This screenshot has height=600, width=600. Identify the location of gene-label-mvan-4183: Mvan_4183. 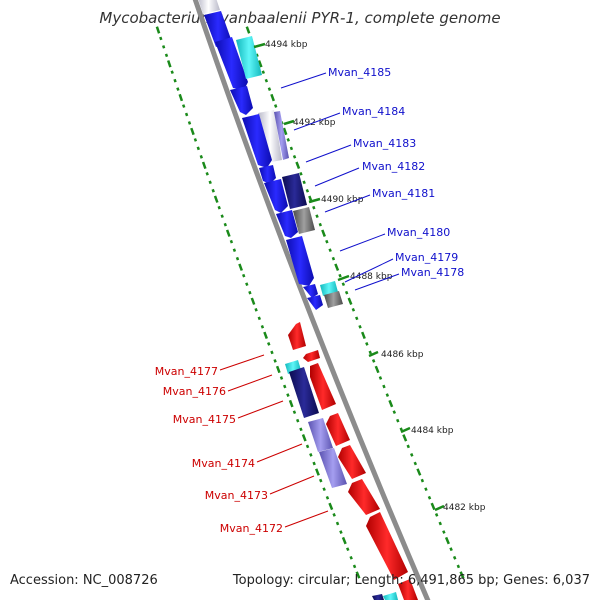
(384, 143).